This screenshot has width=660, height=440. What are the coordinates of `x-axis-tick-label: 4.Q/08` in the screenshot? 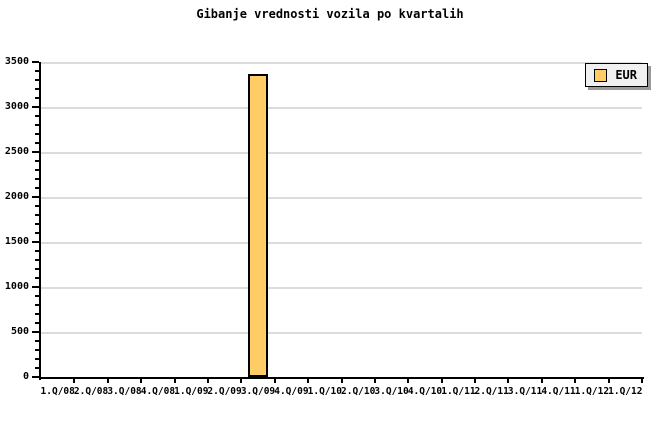 It's located at (158, 391).